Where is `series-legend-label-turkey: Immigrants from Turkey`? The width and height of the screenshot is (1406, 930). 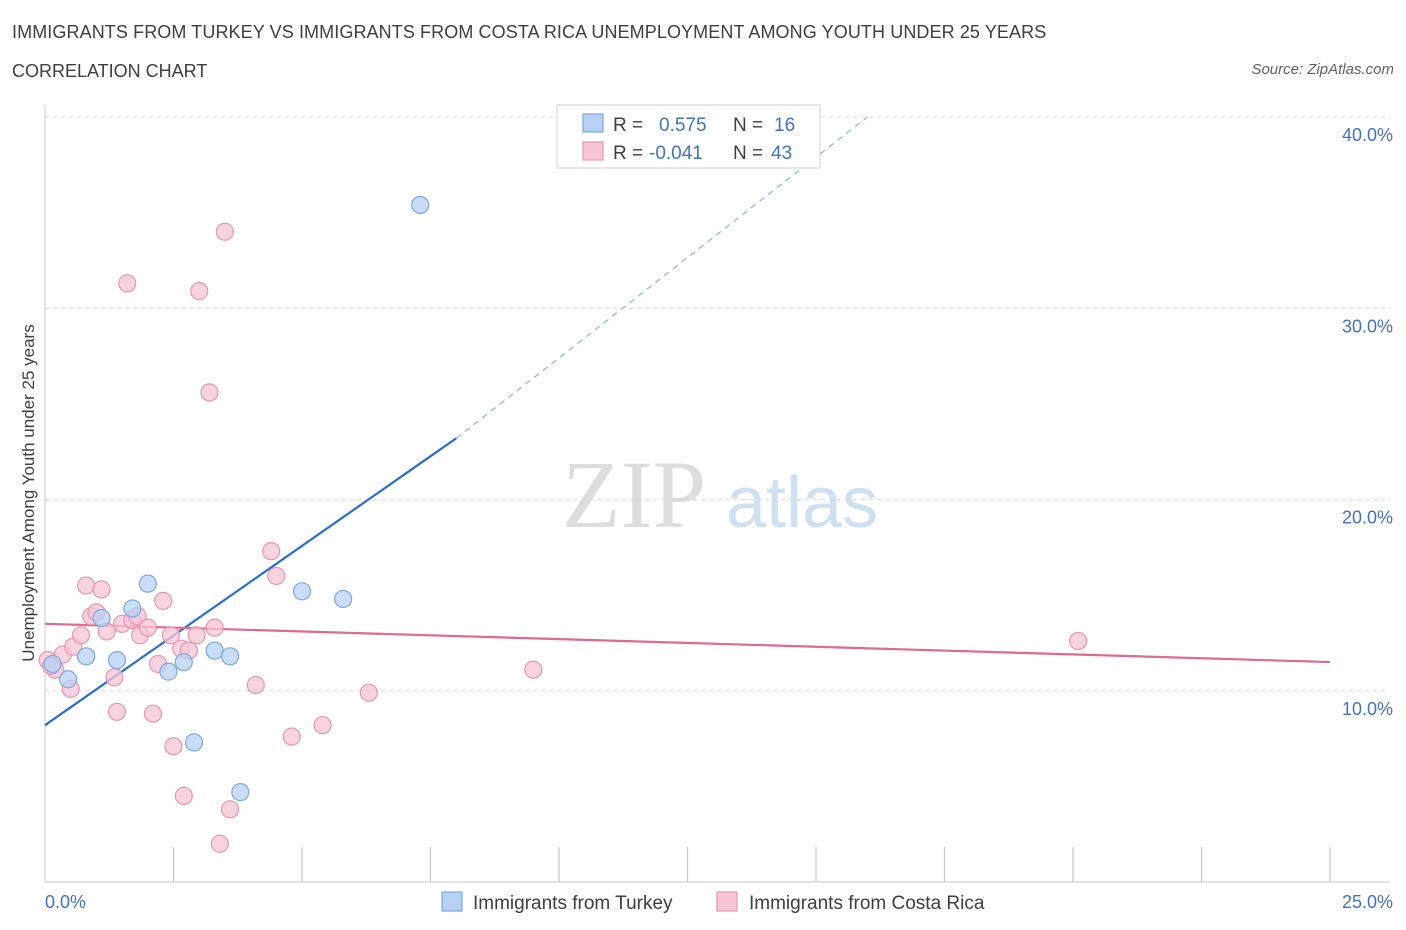 series-legend-label-turkey: Immigrants from Turkey is located at coordinates (573, 903).